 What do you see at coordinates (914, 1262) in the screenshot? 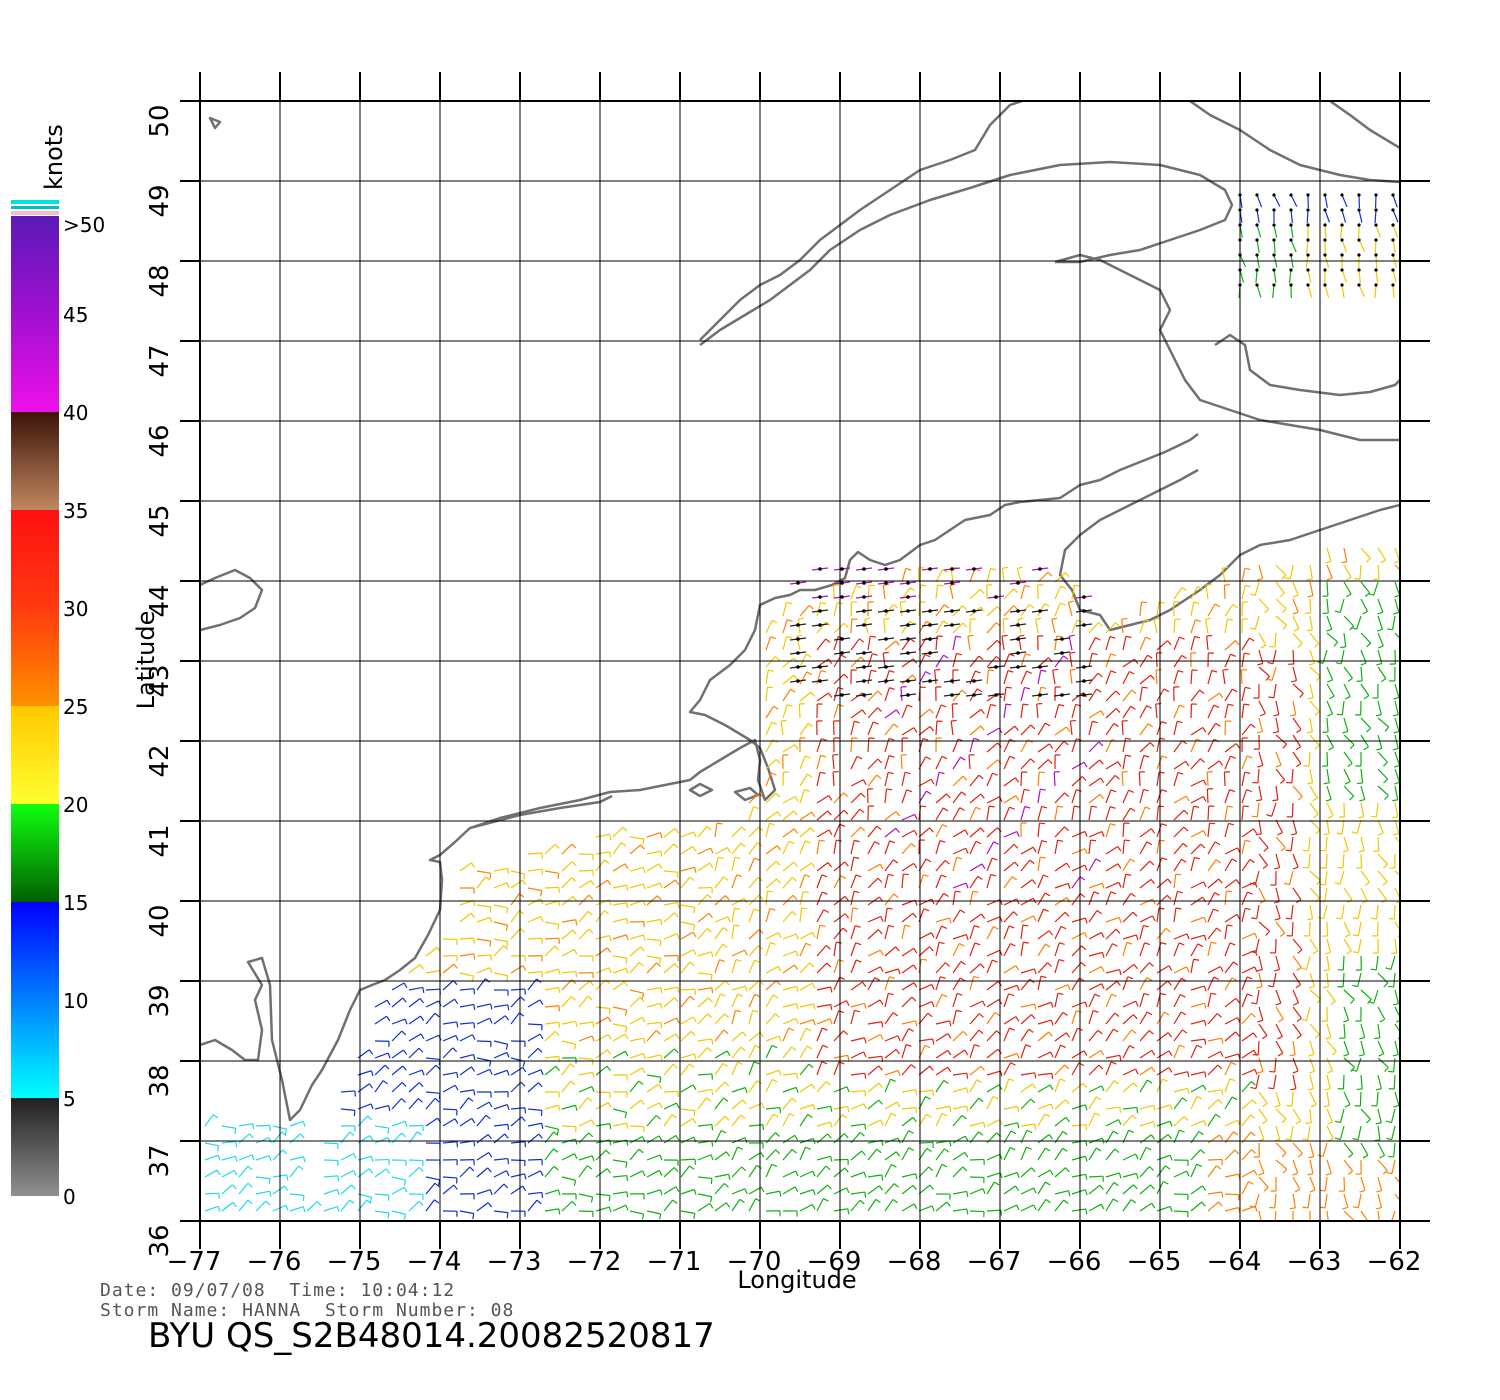
I see `lon-tick-label: −68` at bounding box center [914, 1262].